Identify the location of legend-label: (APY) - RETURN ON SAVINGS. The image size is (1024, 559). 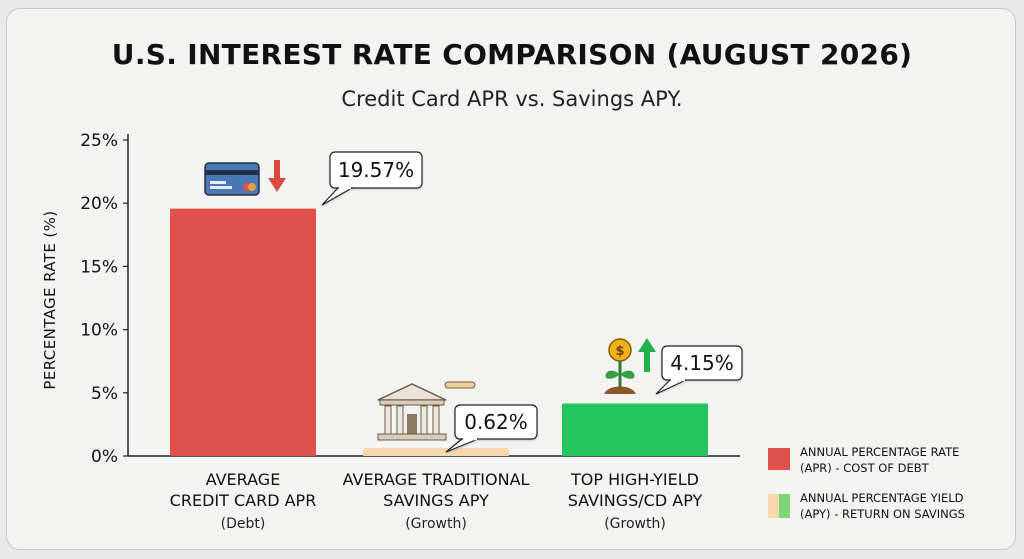
(882, 514).